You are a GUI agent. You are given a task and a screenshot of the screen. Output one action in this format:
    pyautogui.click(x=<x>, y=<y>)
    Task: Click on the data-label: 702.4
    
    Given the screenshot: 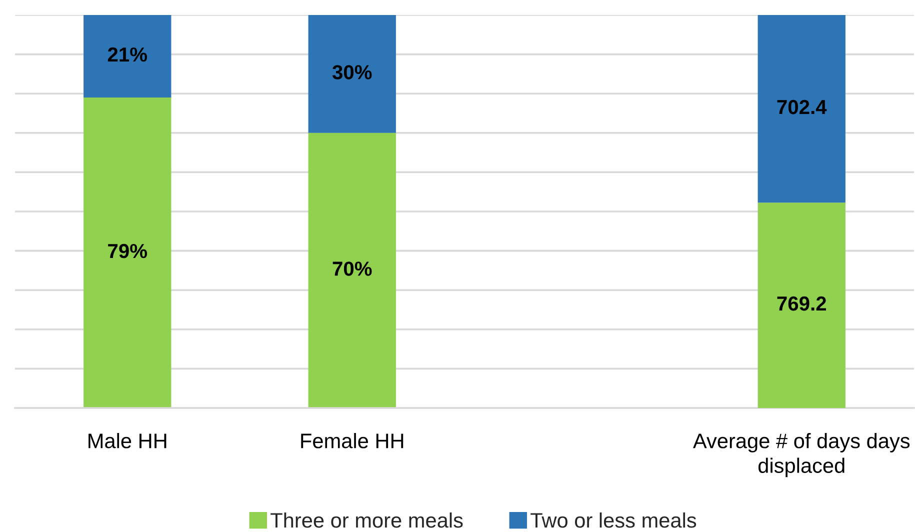 What is the action you would take?
    pyautogui.click(x=802, y=107)
    